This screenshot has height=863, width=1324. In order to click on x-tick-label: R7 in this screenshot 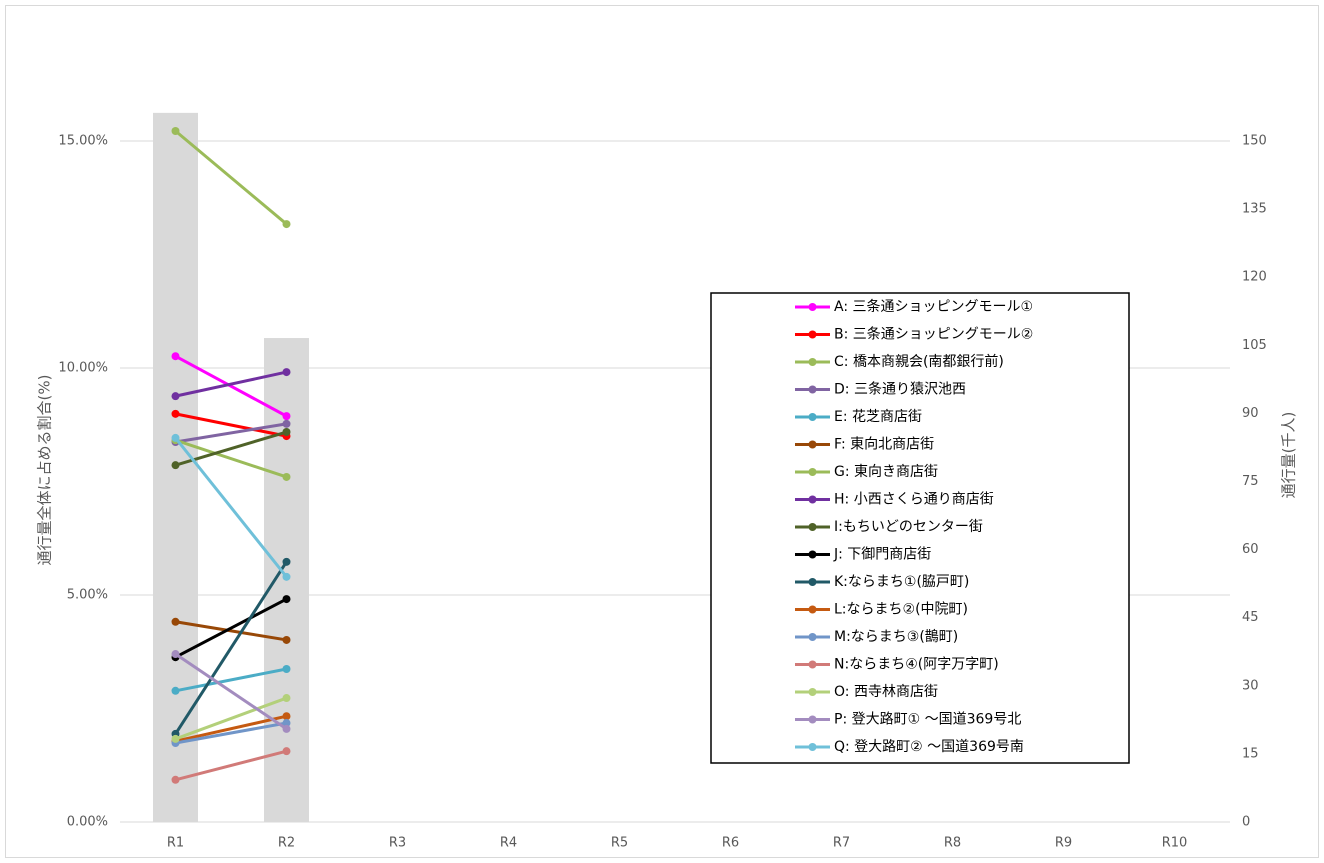, I will do `click(841, 843)`.